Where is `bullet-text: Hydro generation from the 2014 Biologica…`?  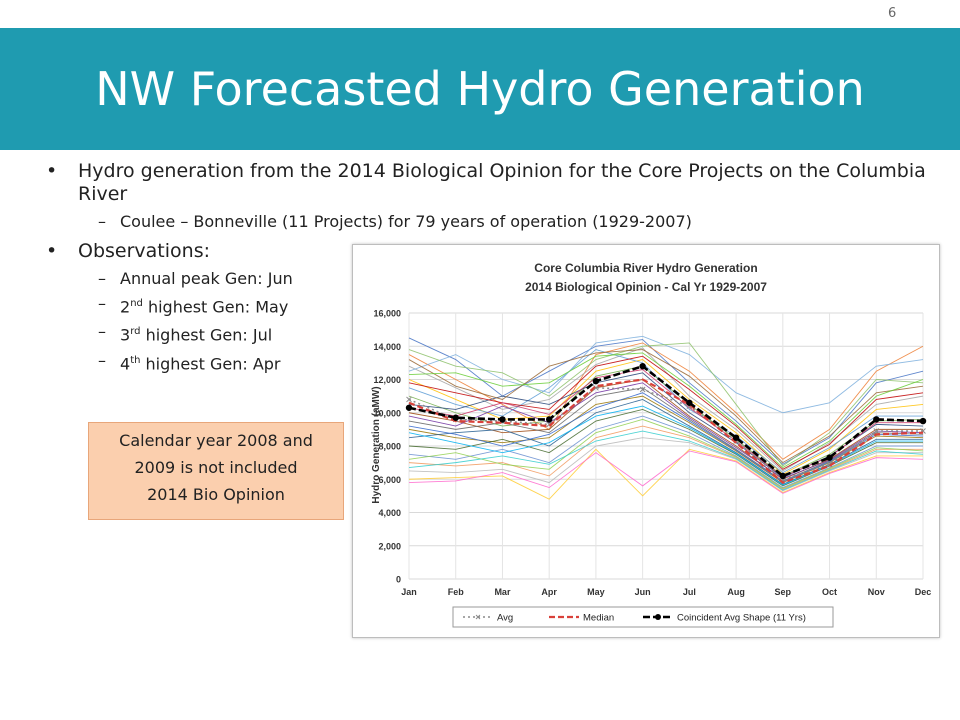 bullet-text: Hydro generation from the 2014 Biologica… is located at coordinates (502, 182).